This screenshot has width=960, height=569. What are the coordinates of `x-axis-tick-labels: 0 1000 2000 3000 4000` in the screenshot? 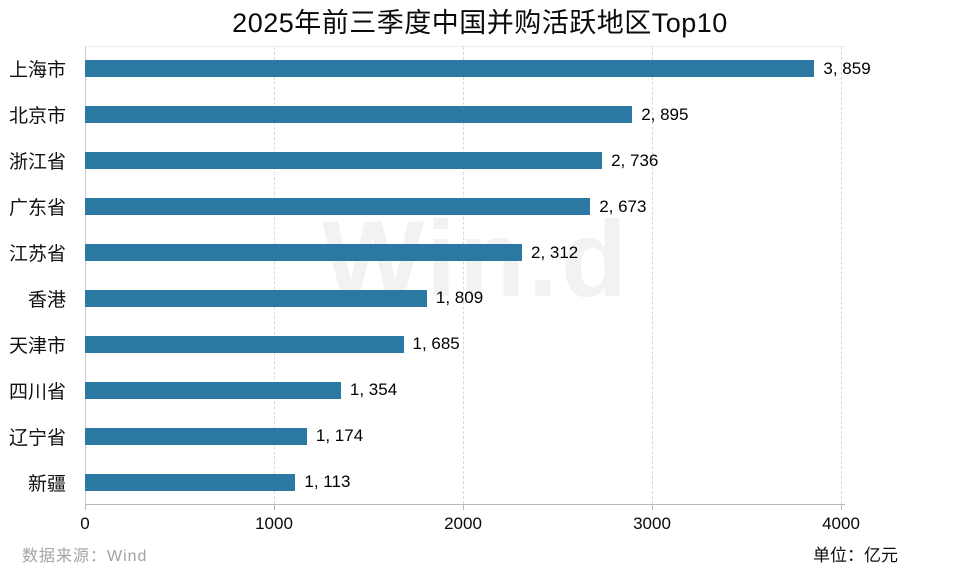 It's located at (480, 525).